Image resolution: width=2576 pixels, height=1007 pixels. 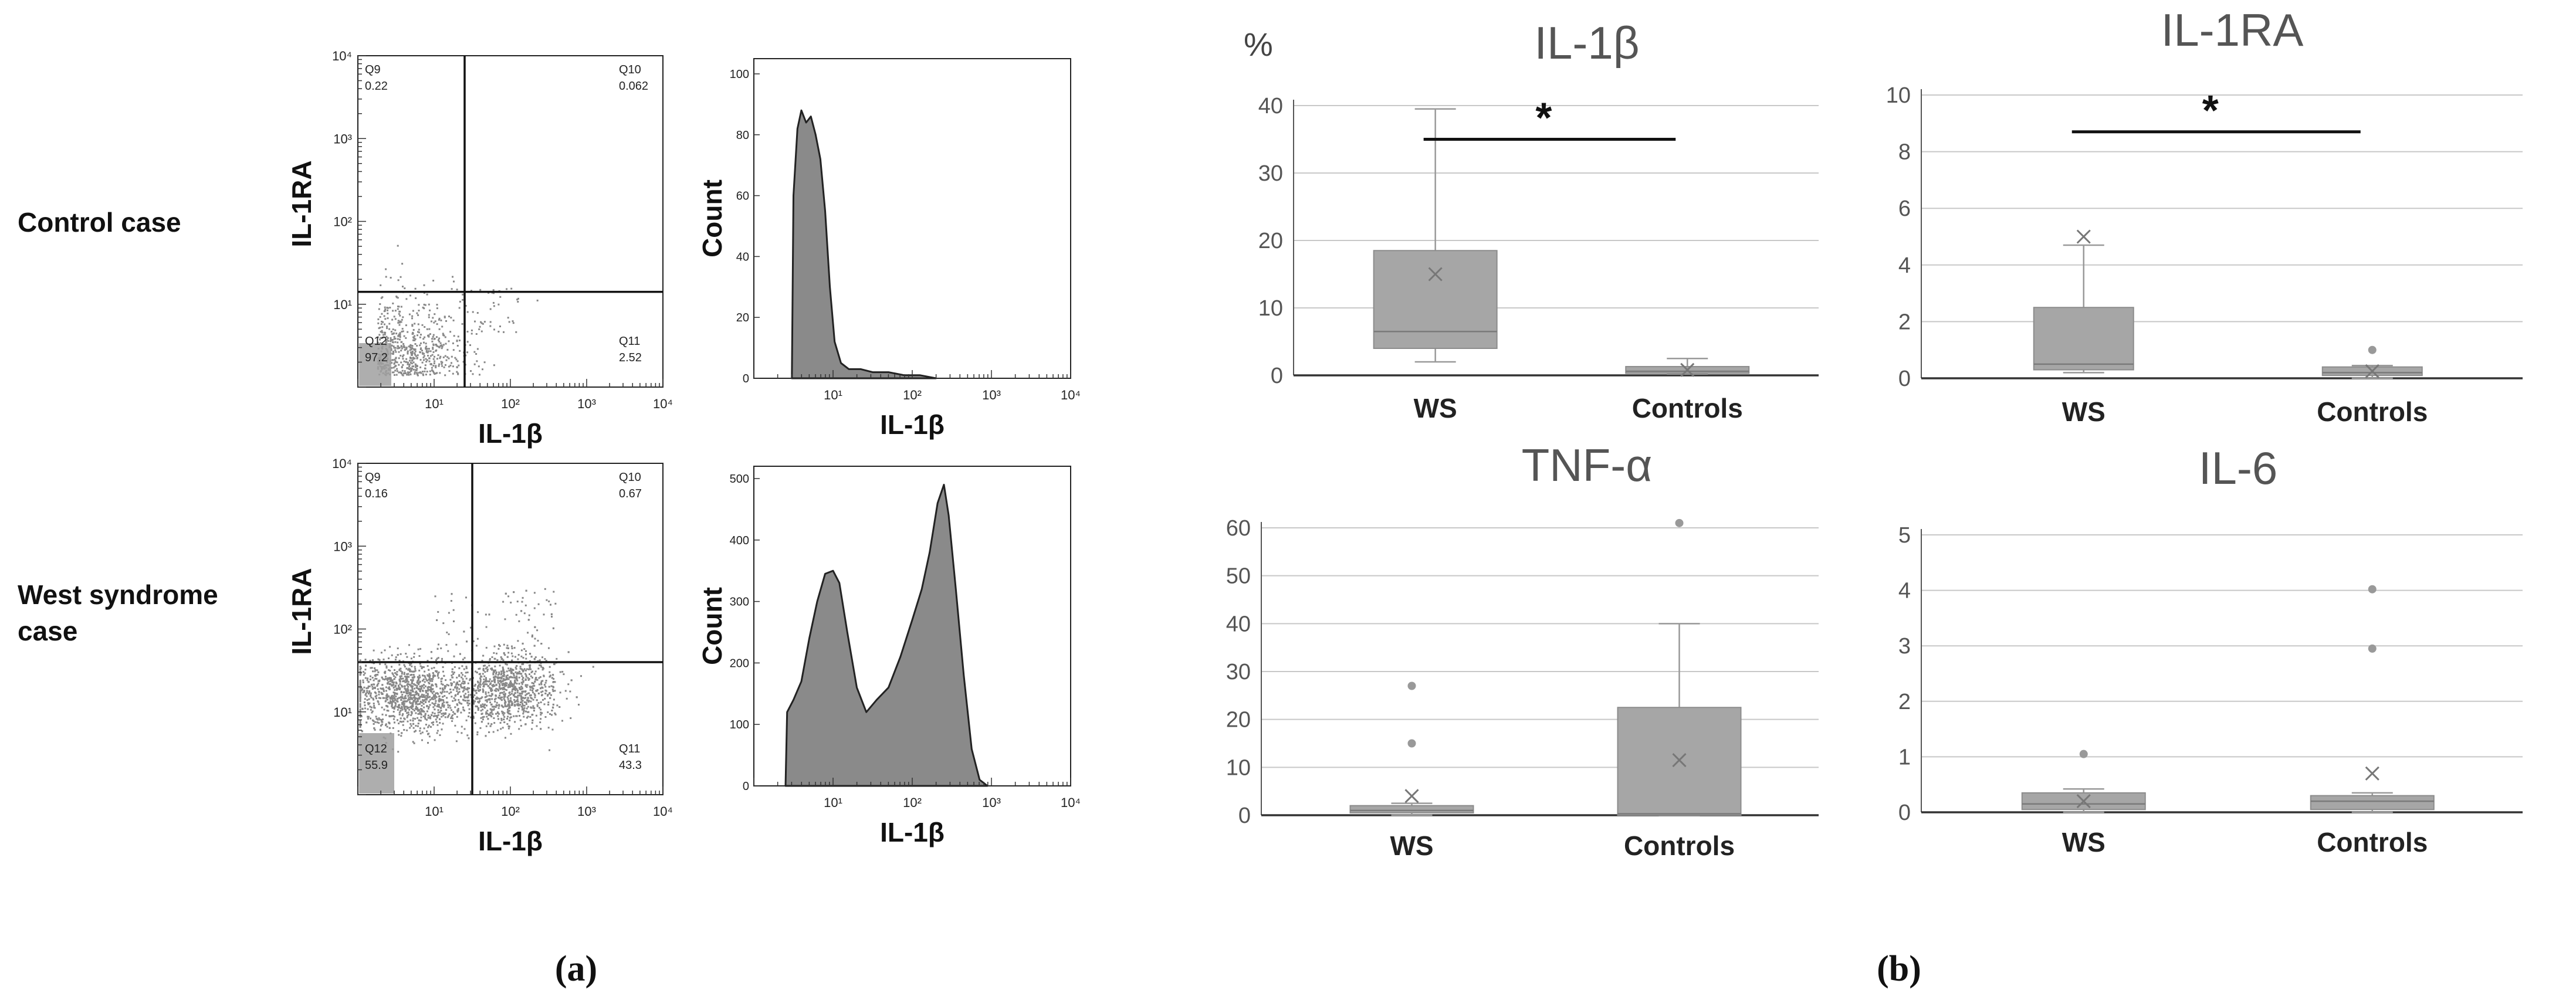 I want to click on y-tick-label: 10⁴, so click(x=342, y=463).